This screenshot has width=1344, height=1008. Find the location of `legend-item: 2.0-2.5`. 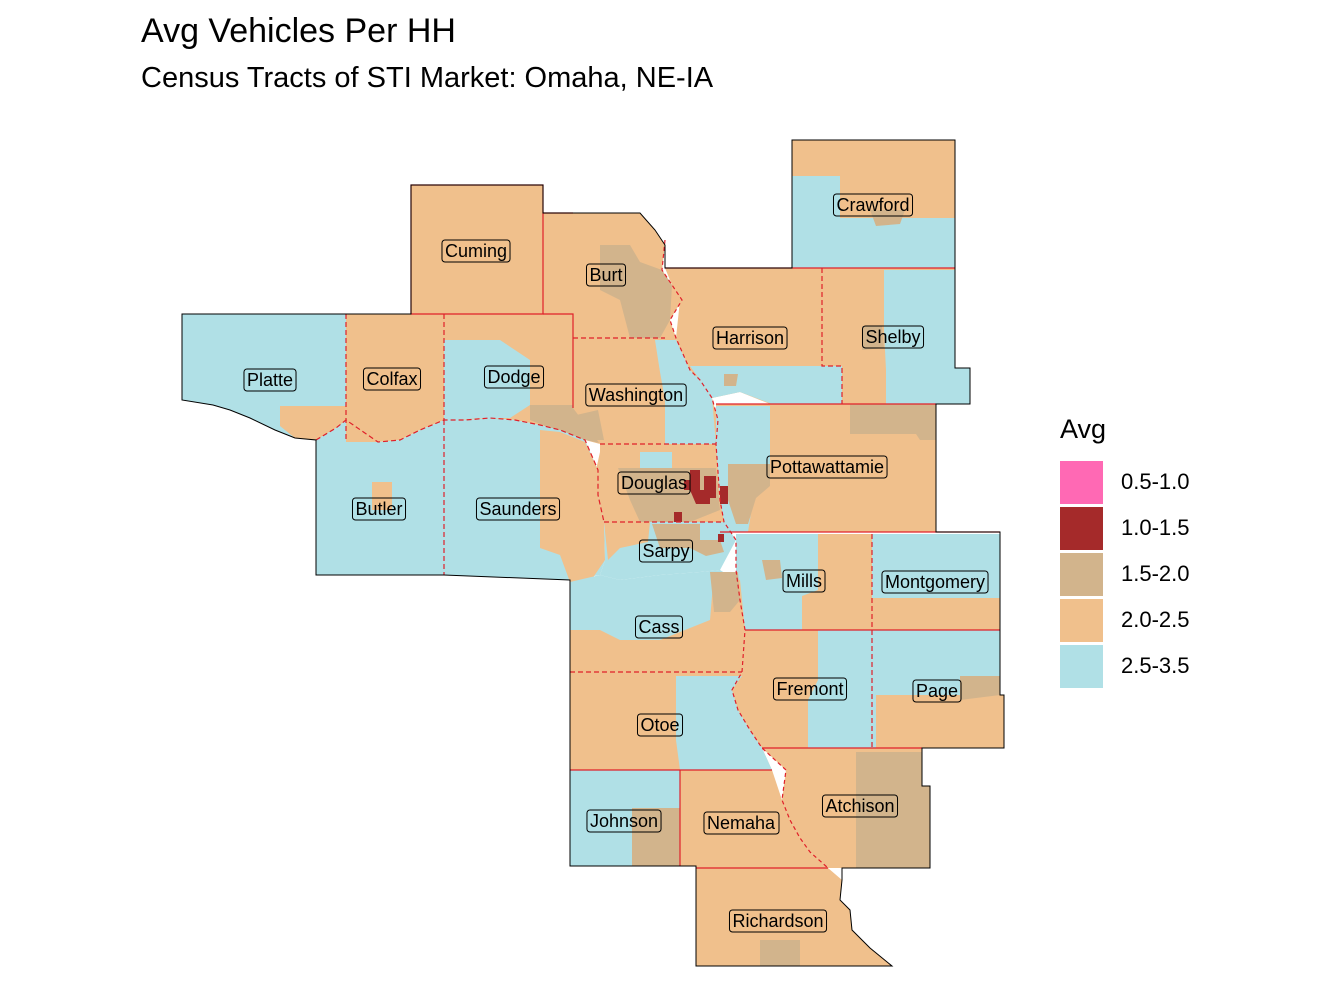

legend-item: 2.0-2.5 is located at coordinates (1125, 620).